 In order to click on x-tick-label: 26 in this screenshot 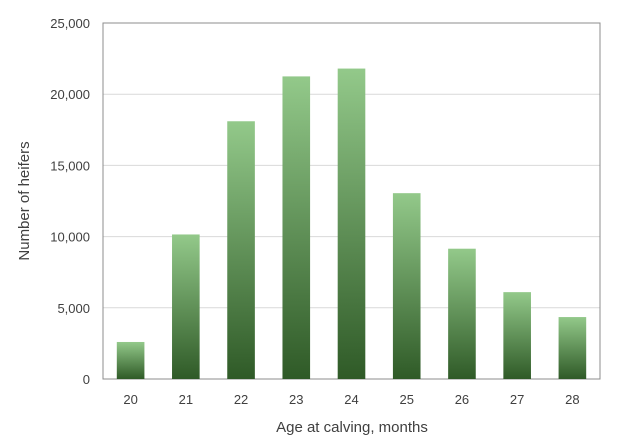, I will do `click(462, 399)`.